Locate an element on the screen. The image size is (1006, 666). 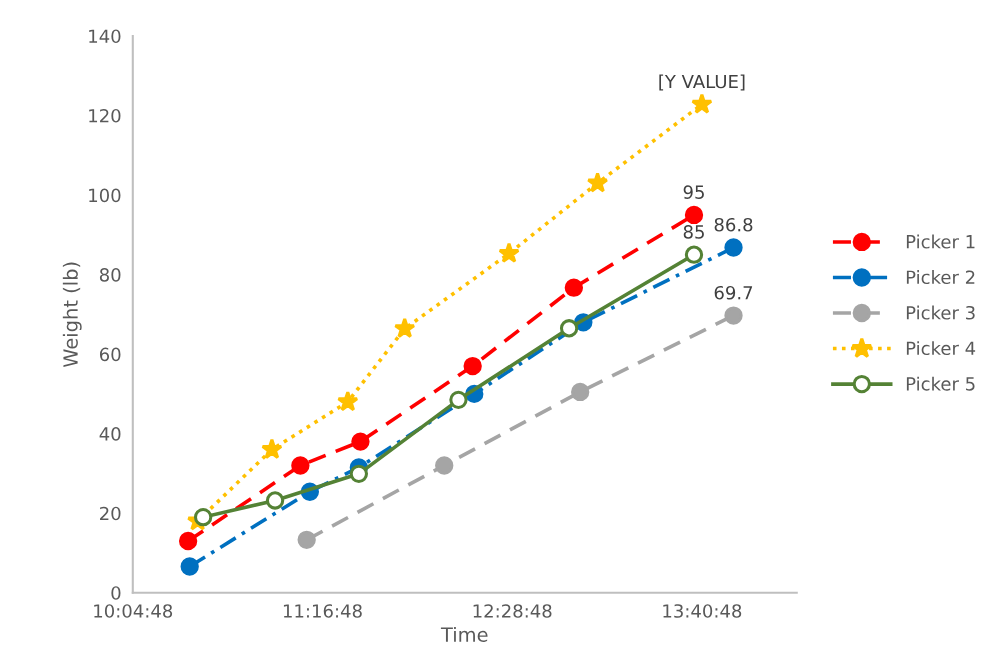
y-tick-label: 140 is located at coordinates (105, 36).